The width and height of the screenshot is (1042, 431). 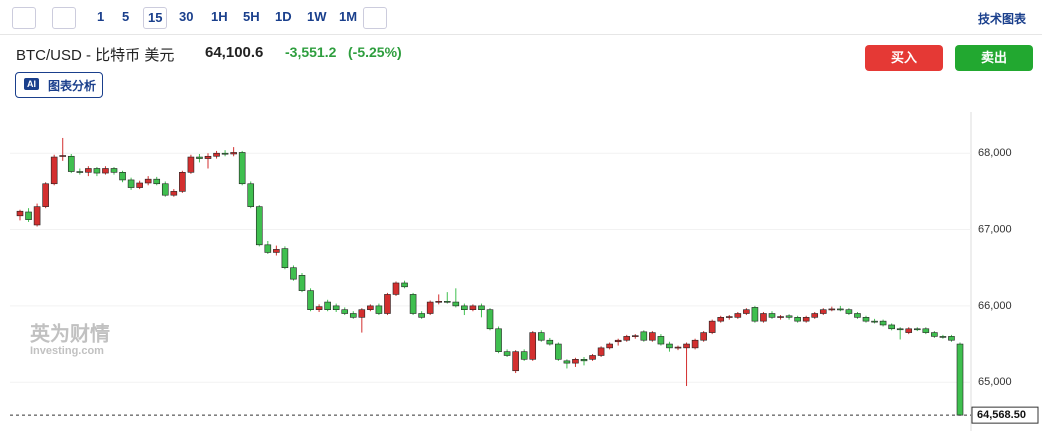 I want to click on last-price-box, so click(x=1005, y=415).